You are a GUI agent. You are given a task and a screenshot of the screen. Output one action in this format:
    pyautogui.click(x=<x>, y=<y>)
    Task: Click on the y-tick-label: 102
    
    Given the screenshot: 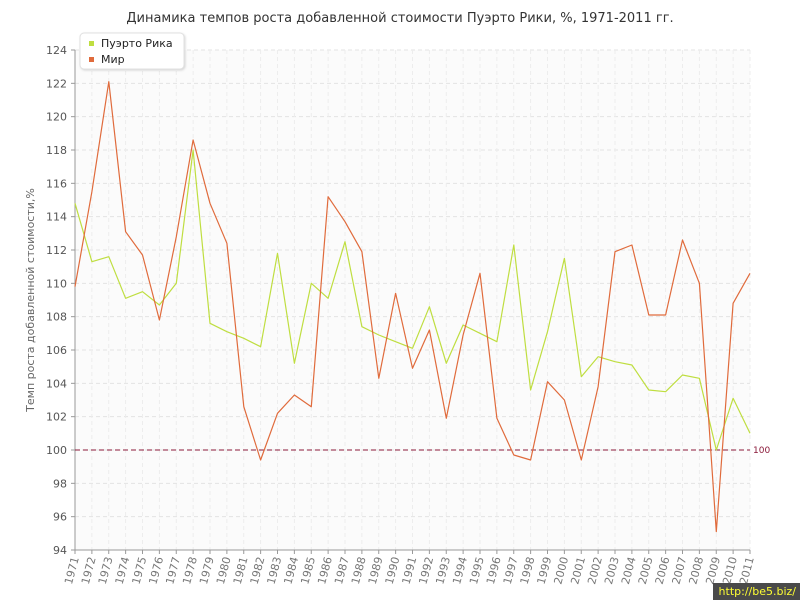 What is the action you would take?
    pyautogui.click(x=56, y=417)
    